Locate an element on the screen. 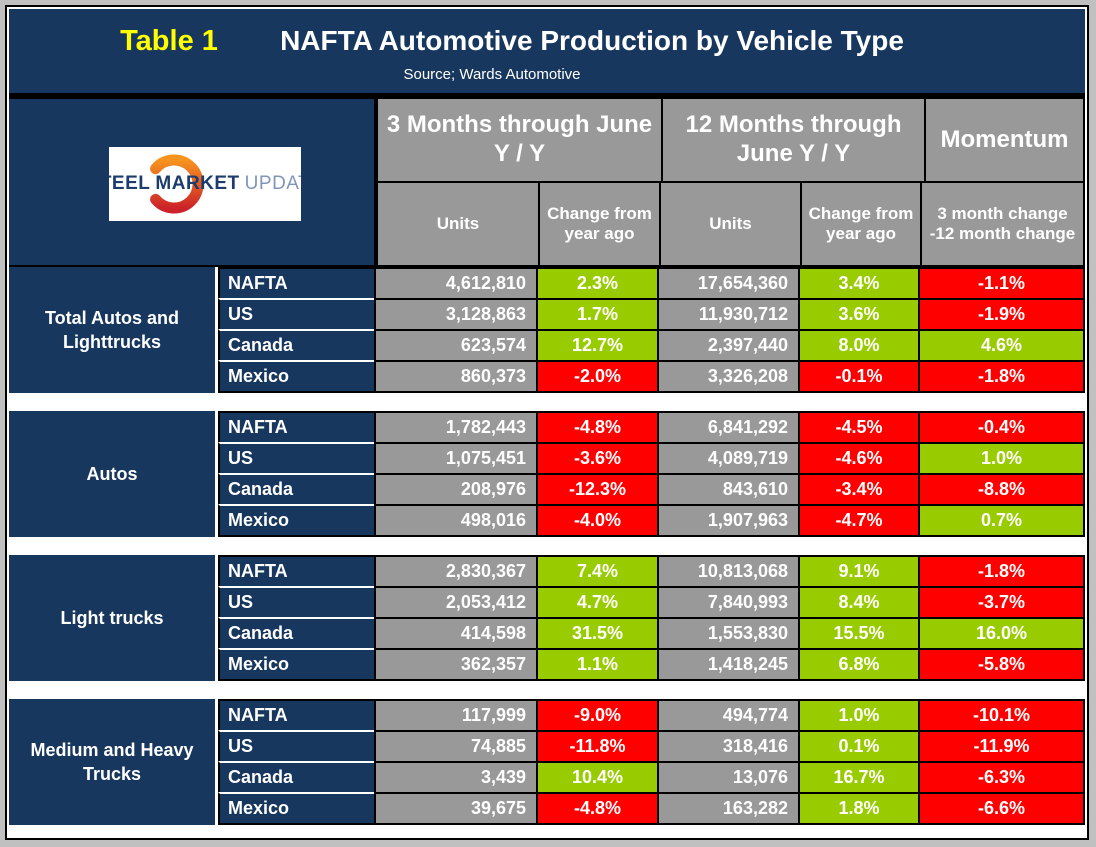 The width and height of the screenshot is (1096, 847). change-3m: 1.7% is located at coordinates (597, 314).